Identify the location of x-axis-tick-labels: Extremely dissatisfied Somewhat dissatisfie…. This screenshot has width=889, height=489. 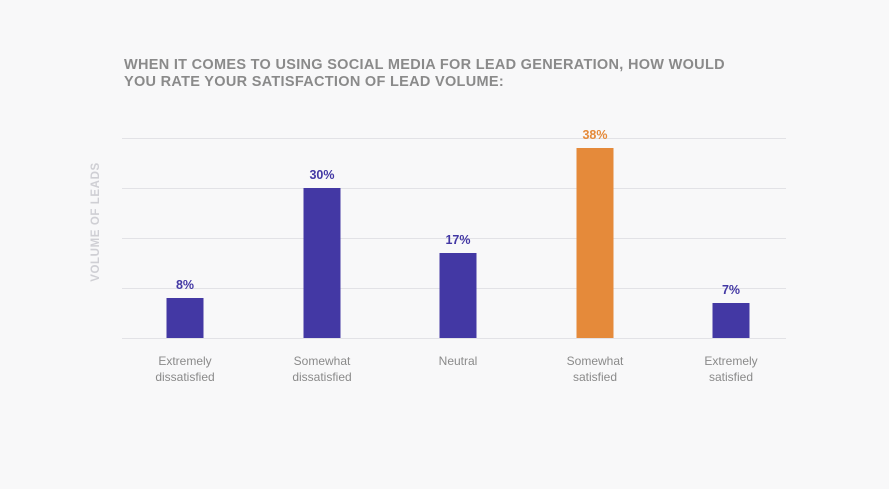
(456, 369).